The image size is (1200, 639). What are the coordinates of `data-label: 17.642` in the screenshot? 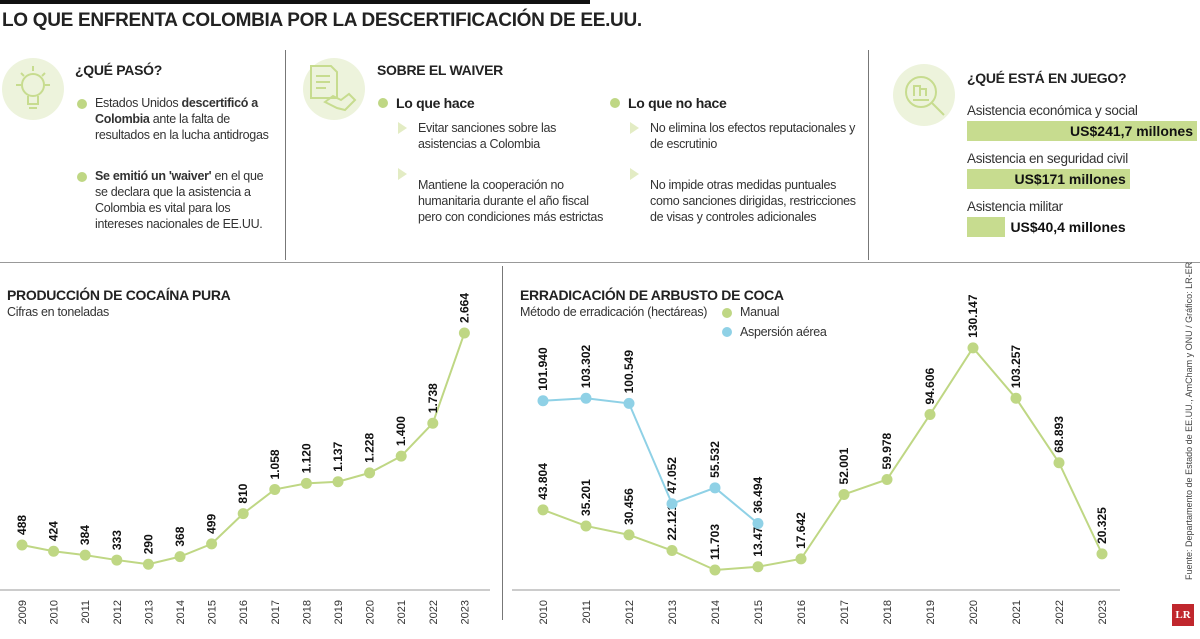 It's located at (801, 530).